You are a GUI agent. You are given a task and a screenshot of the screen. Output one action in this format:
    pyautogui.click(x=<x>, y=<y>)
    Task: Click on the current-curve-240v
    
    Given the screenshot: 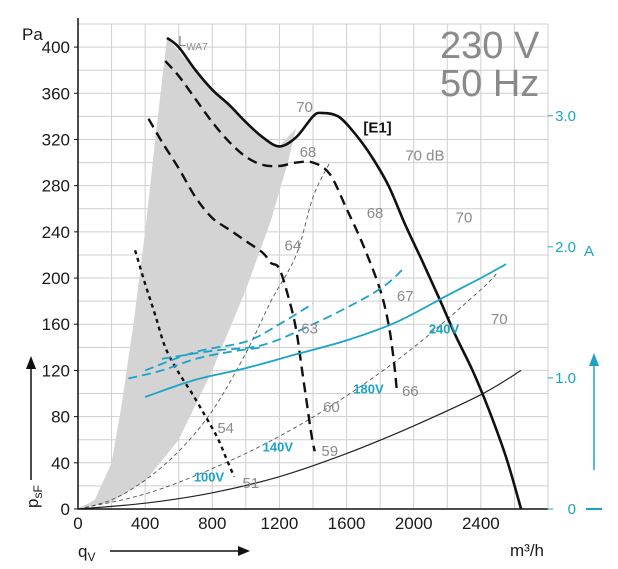 What is the action you would take?
    pyautogui.click(x=325, y=330)
    